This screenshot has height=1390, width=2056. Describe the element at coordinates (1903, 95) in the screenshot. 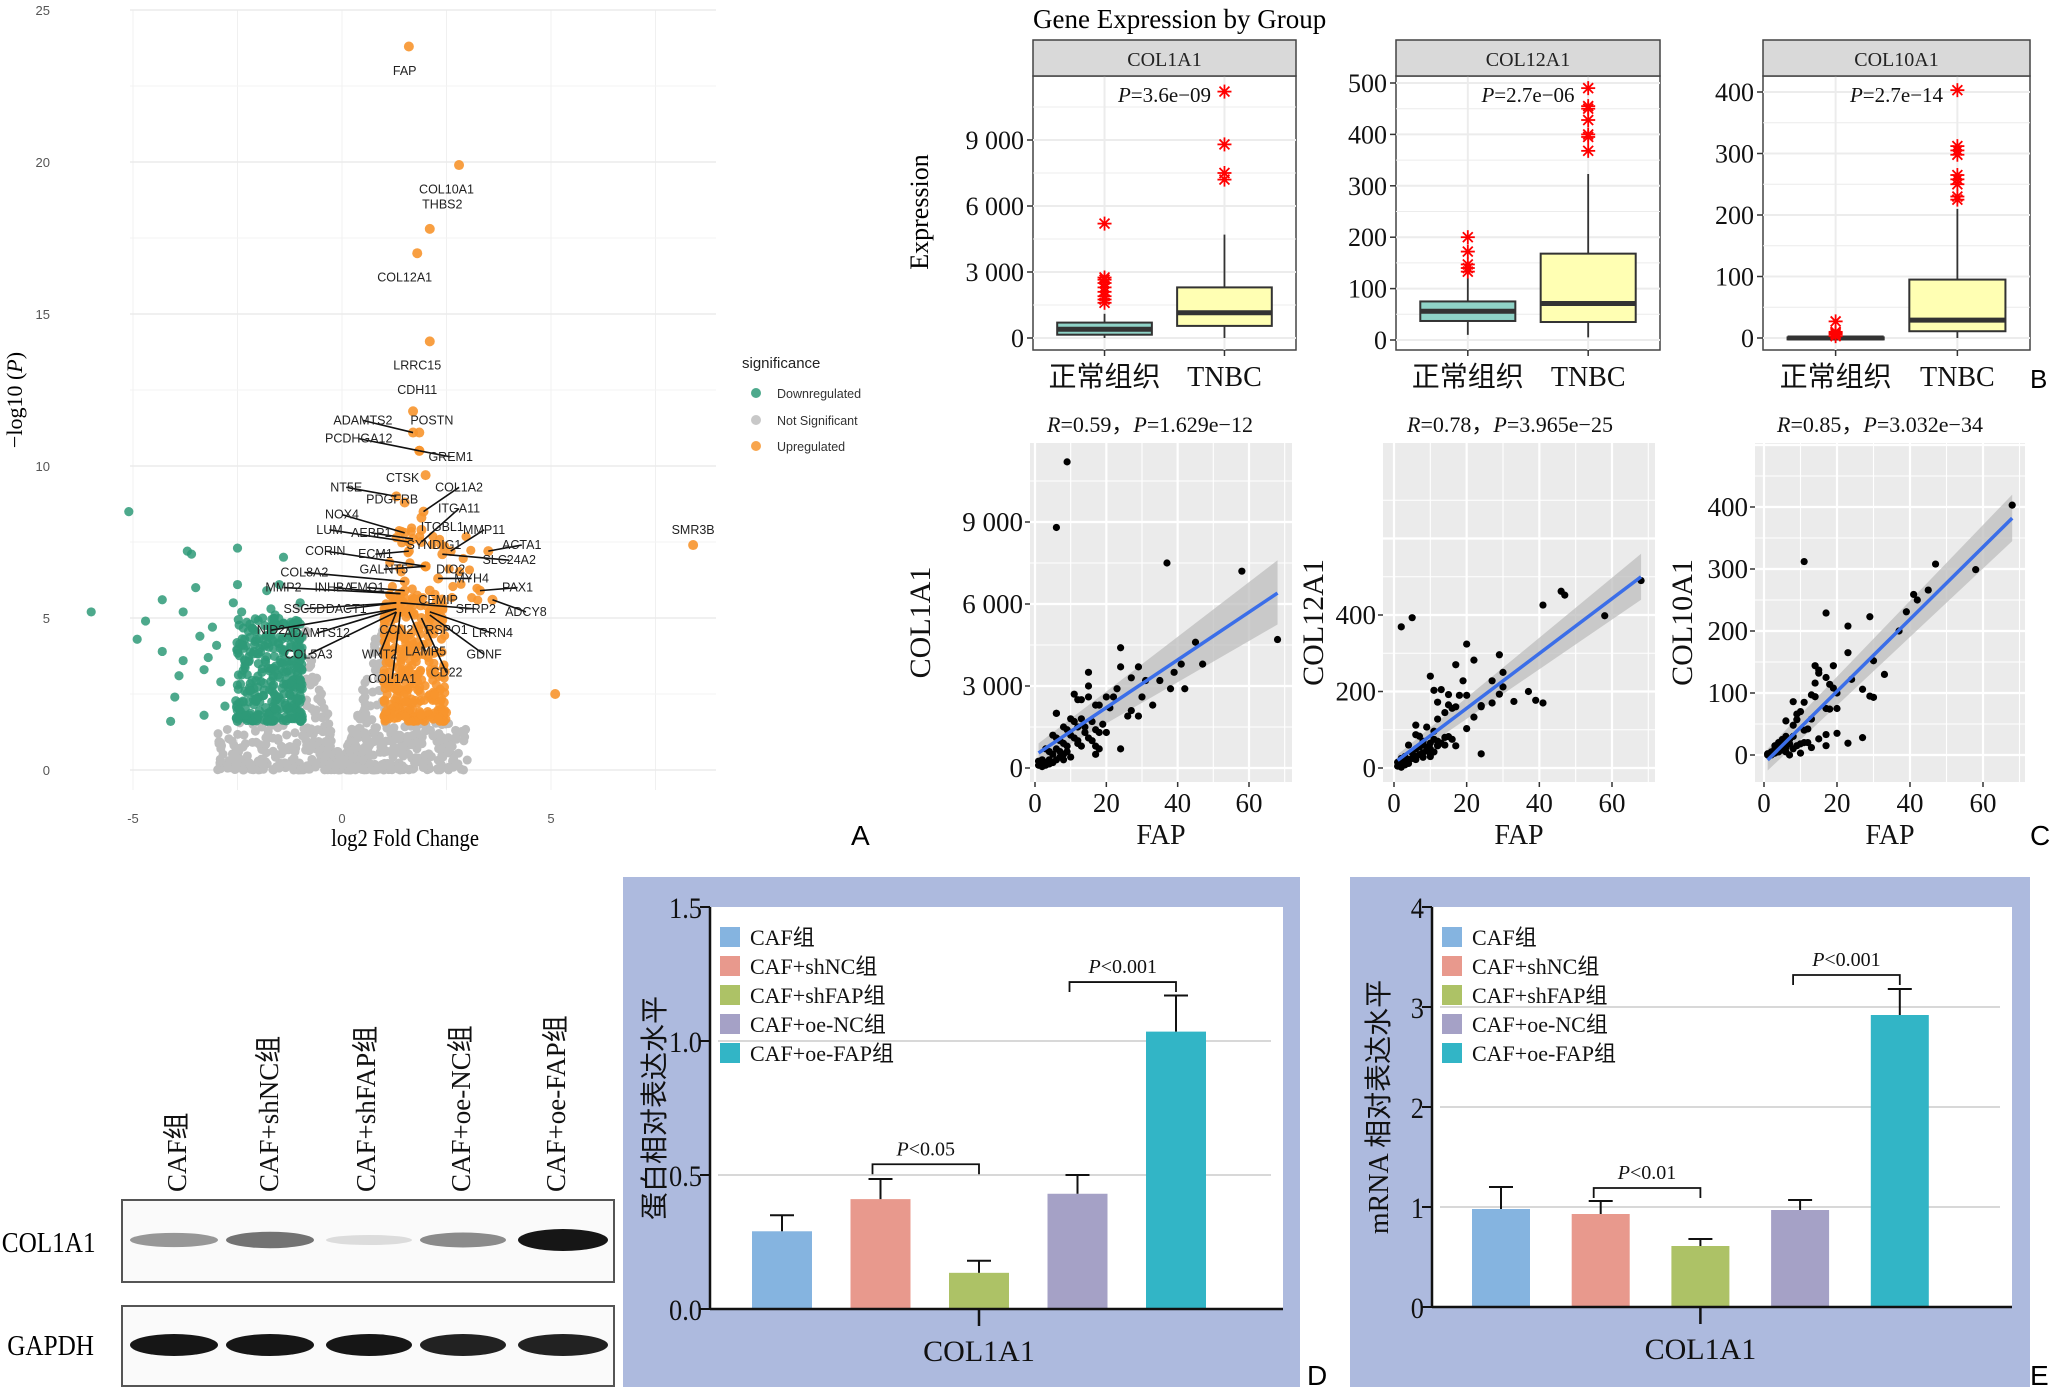

I see `p-value: =2.7e−14` at that location.